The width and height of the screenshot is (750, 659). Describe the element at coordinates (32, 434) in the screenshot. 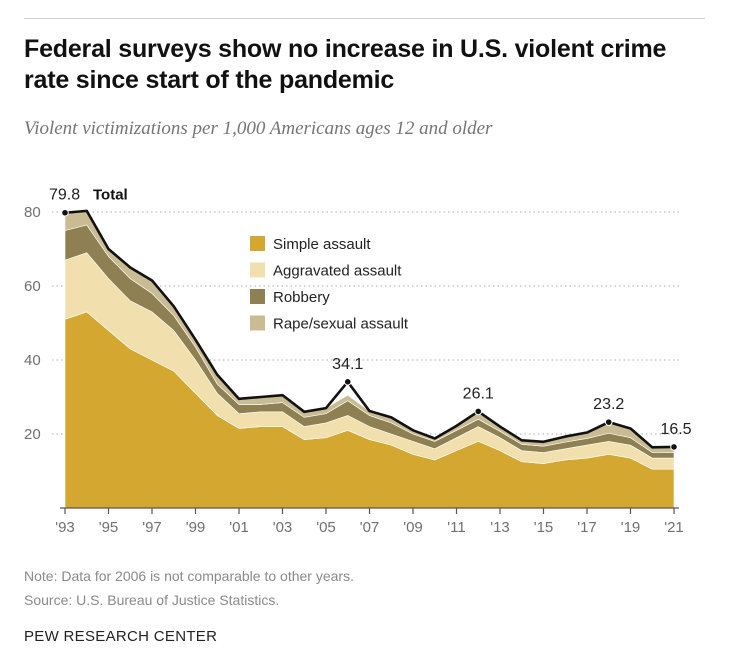

I see `y-tick-label: 20` at that location.